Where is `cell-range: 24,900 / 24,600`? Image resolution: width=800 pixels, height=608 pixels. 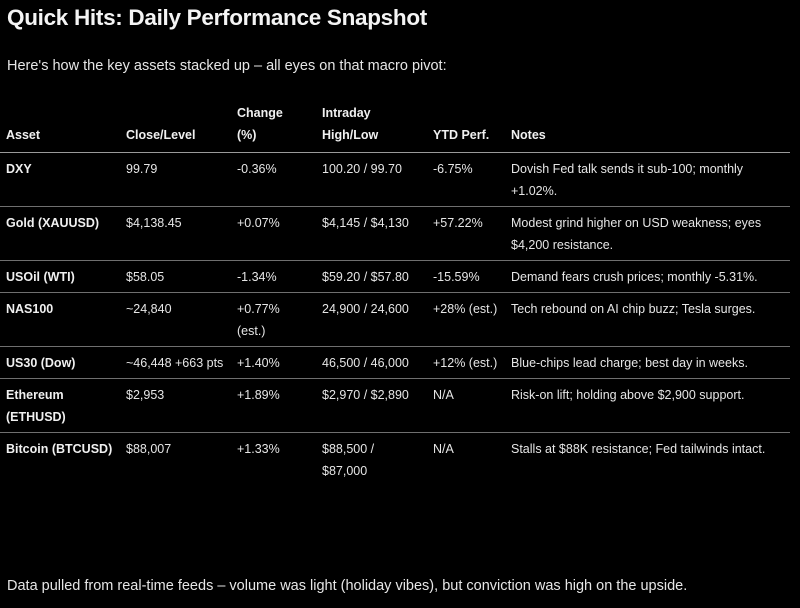 cell-range: 24,900 / 24,600 is located at coordinates (371, 319).